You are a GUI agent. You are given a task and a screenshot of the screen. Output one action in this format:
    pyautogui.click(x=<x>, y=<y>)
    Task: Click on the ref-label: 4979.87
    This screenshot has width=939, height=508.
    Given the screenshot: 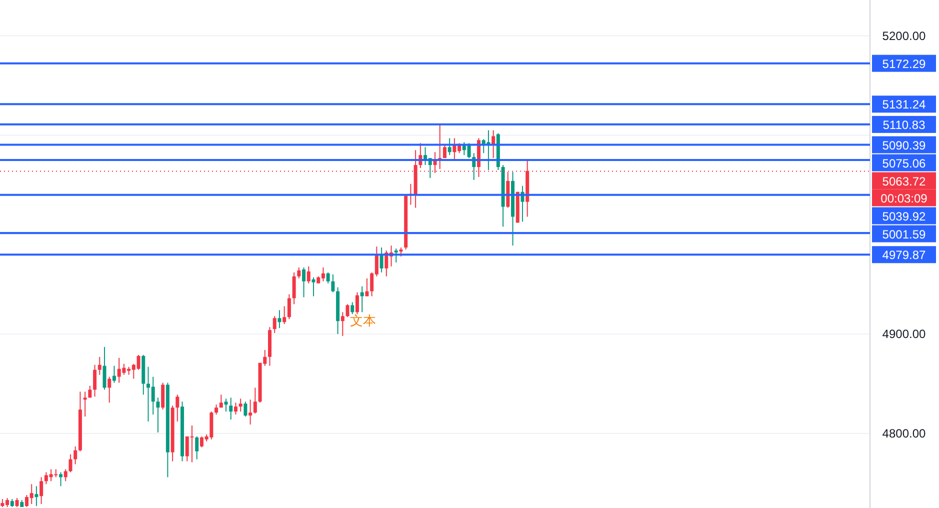 What is the action you would take?
    pyautogui.click(x=904, y=255)
    